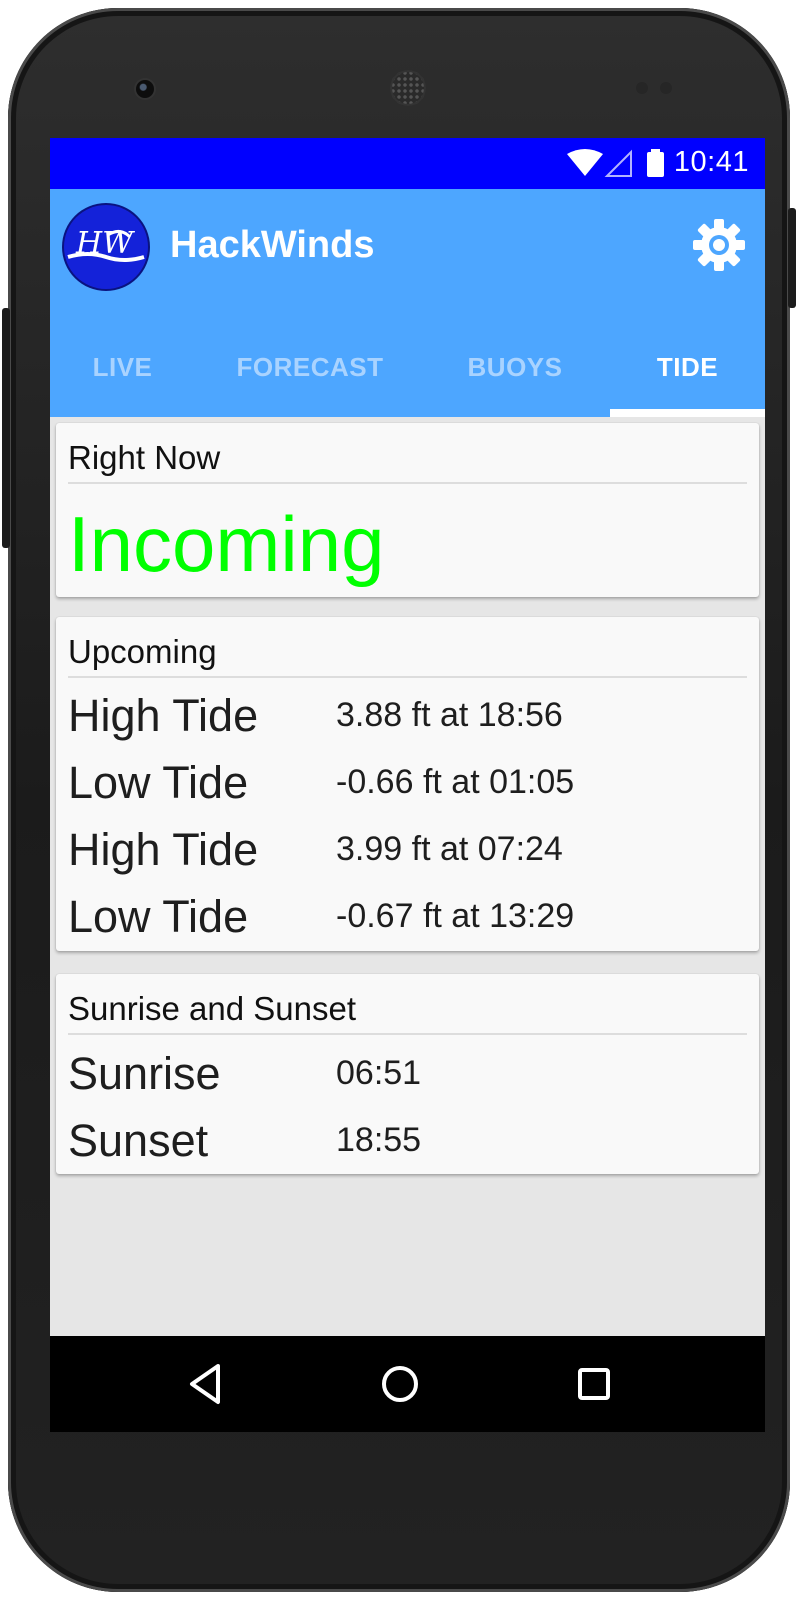 This screenshot has height=1600, width=800. I want to click on sunset-label: Sunset, so click(138, 1140).